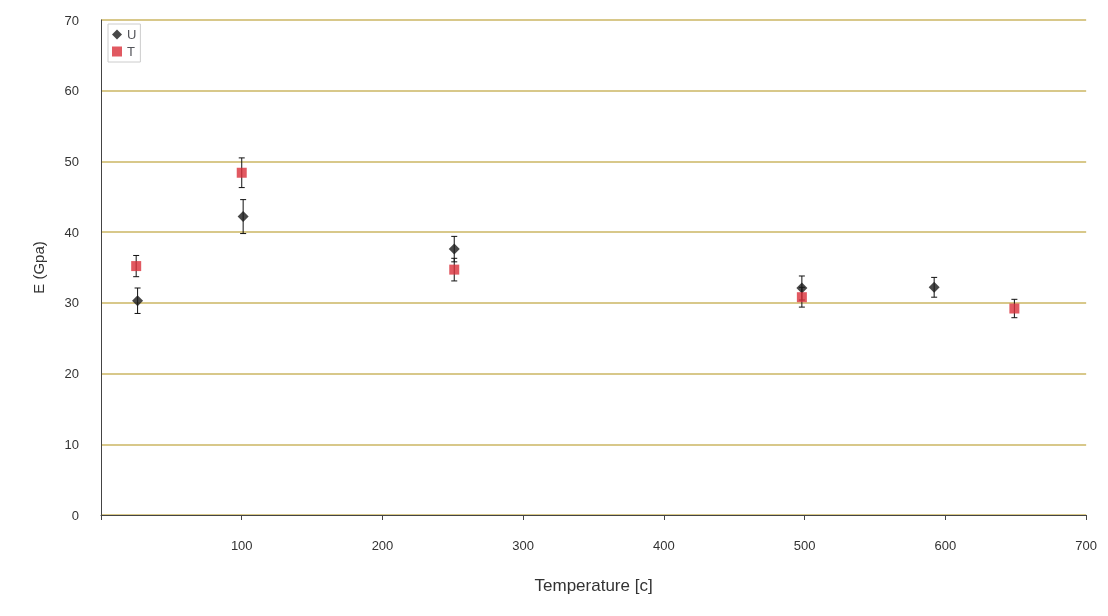 Image resolution: width=1108 pixels, height=616 pixels. I want to click on y-tick-label: 10, so click(71, 444).